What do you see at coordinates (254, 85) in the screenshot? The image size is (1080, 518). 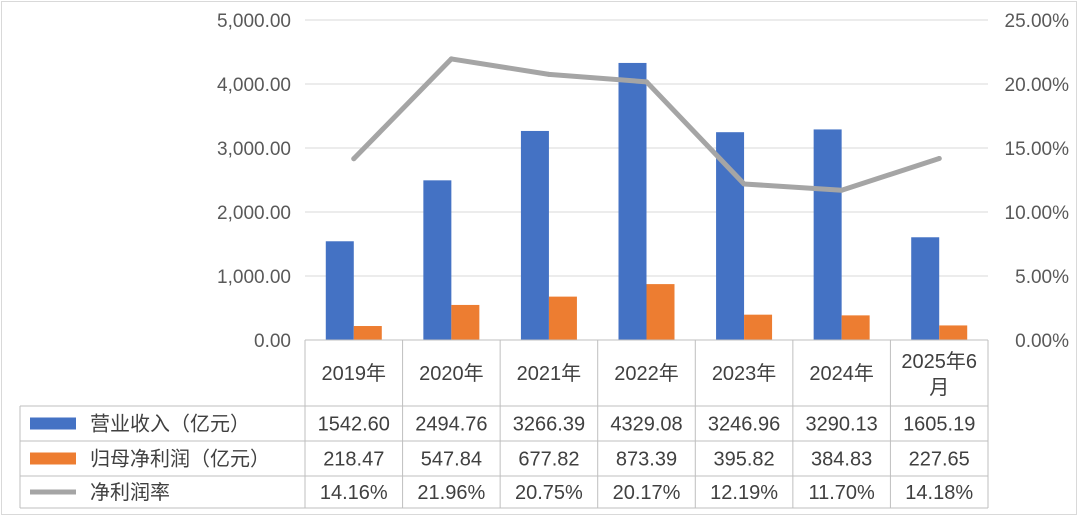 I see `left-axis-tick-label: 4,000.00` at bounding box center [254, 85].